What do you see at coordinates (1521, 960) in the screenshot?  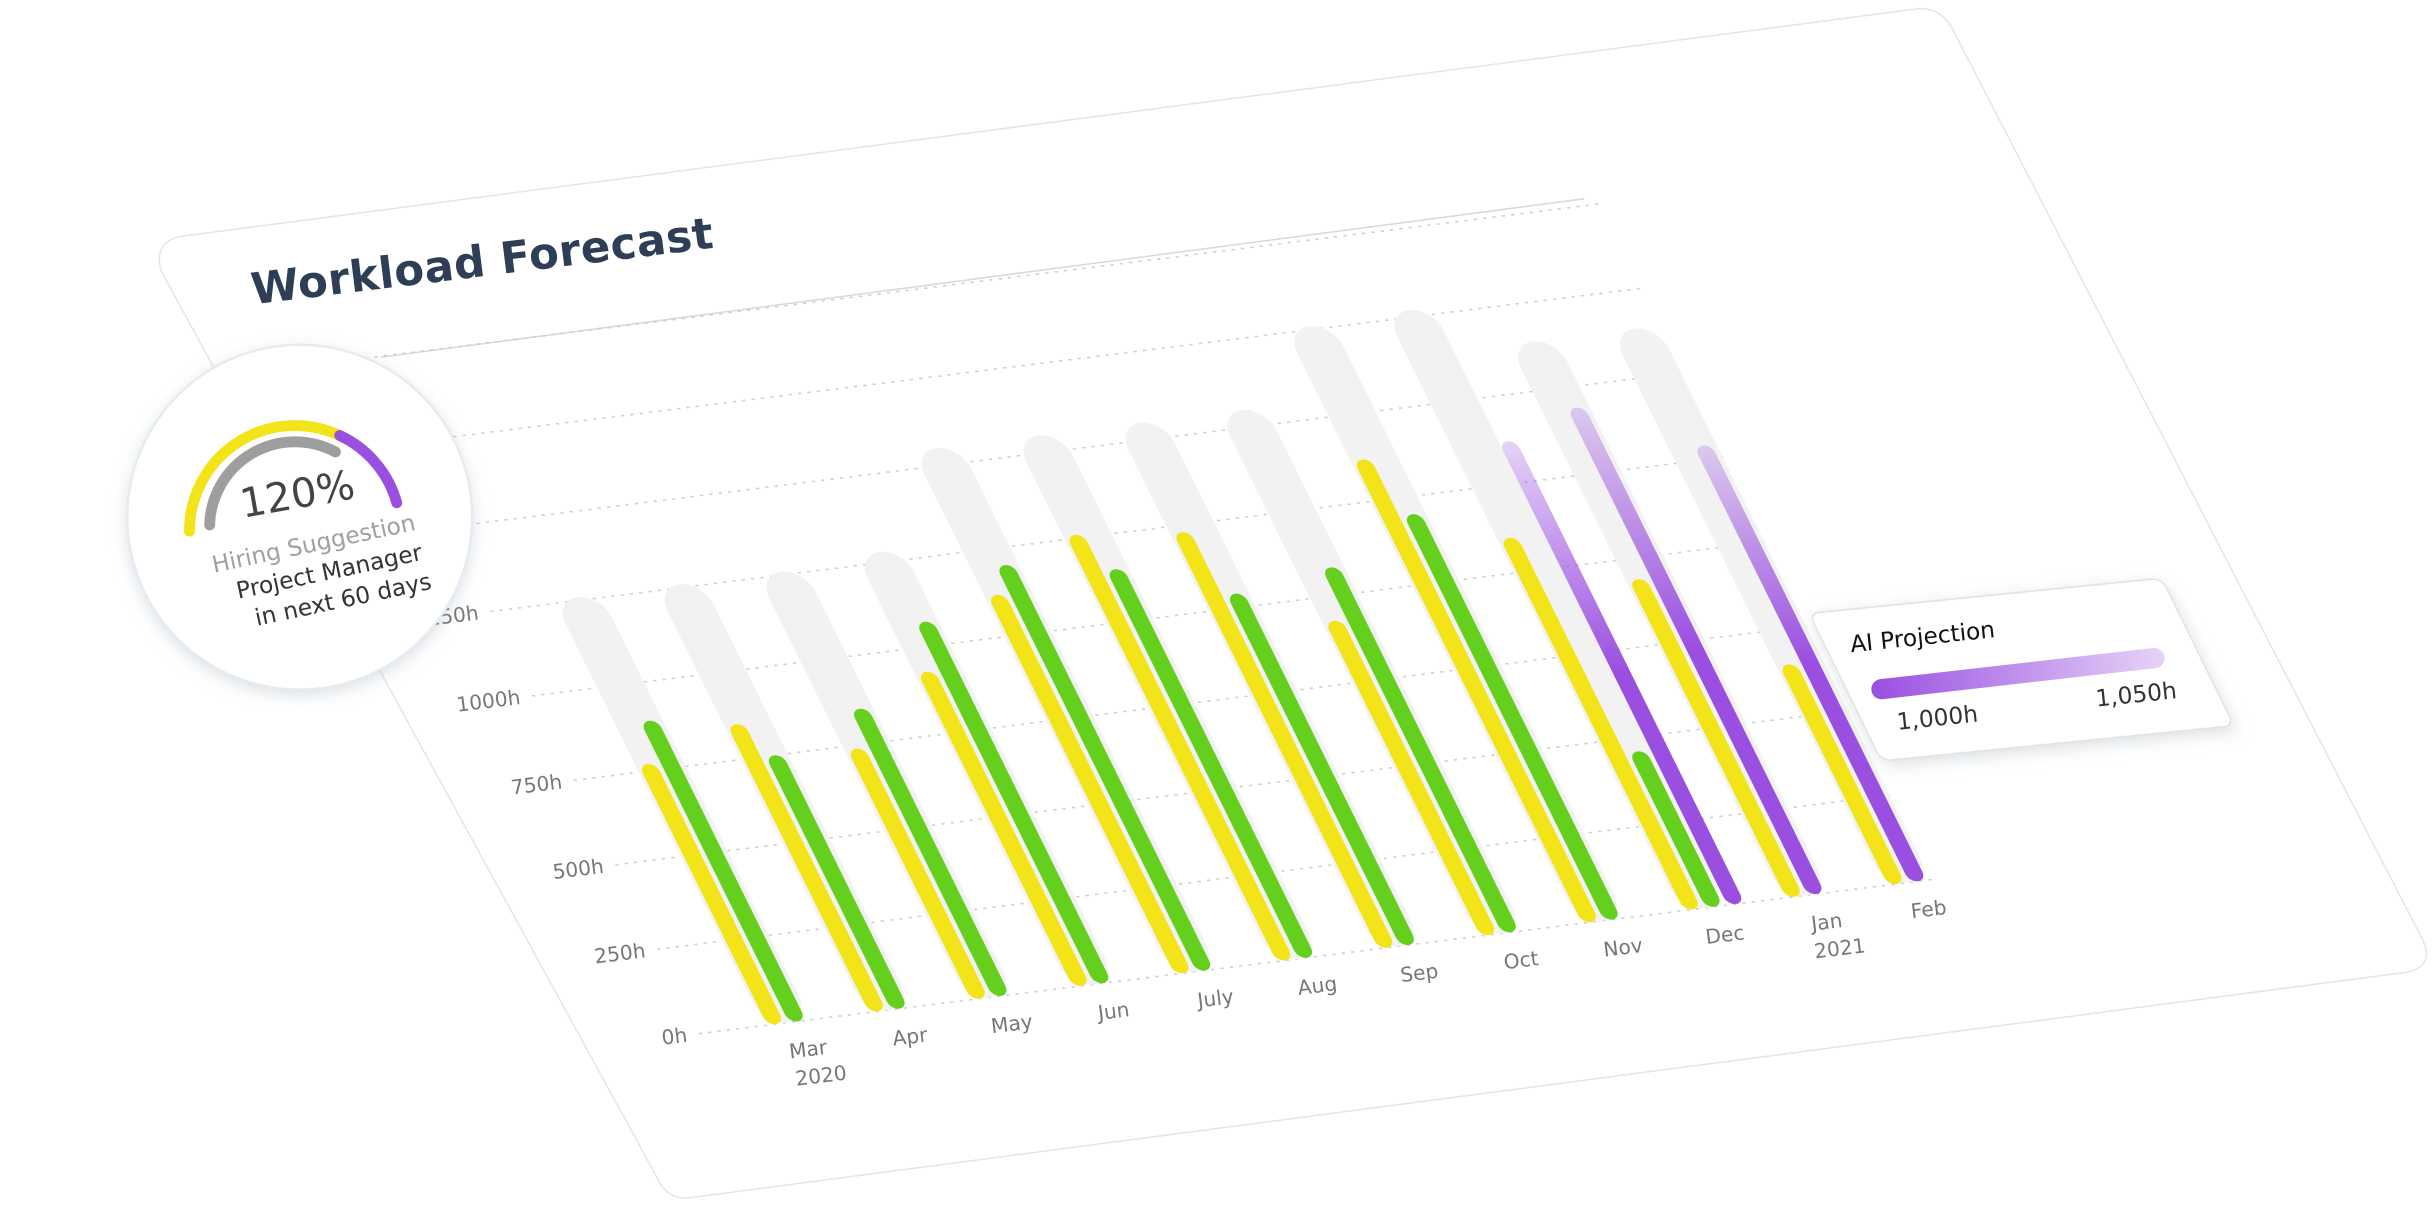 I see `x-tick-label: Oct` at bounding box center [1521, 960].